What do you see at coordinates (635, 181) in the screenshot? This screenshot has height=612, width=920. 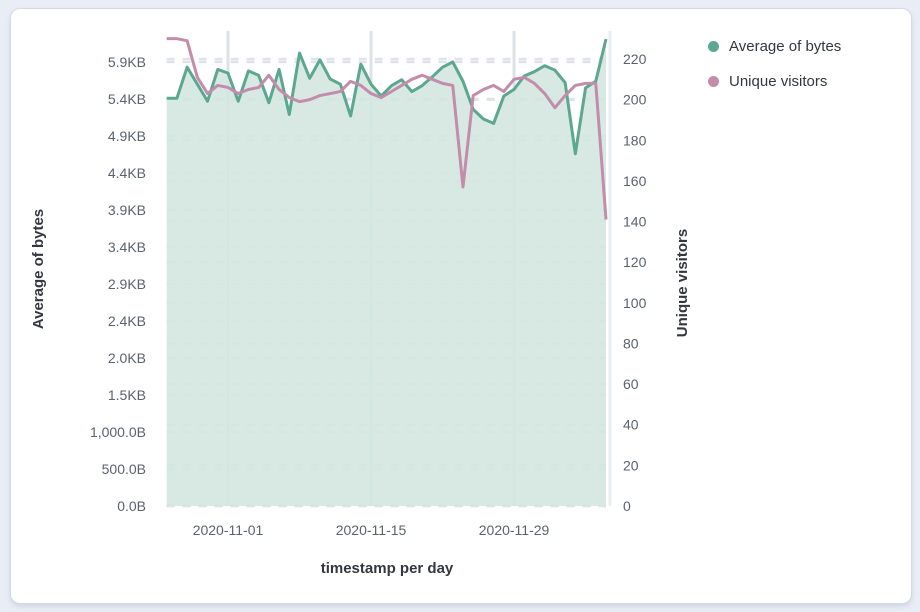 I see `right-axis-tick-label: 160` at bounding box center [635, 181].